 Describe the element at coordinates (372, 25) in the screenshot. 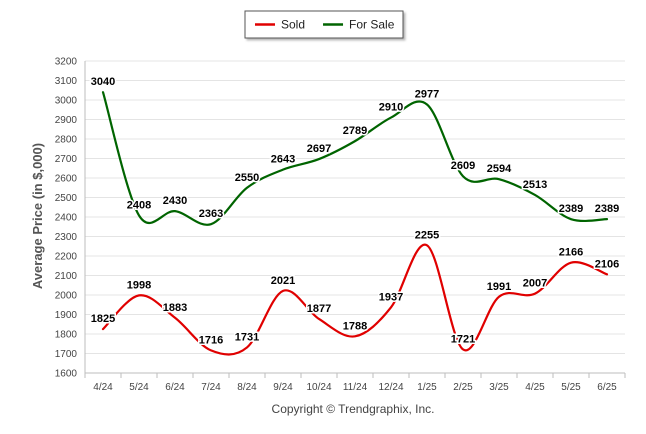

I see `legend-label-for-sale: For Sale` at that location.